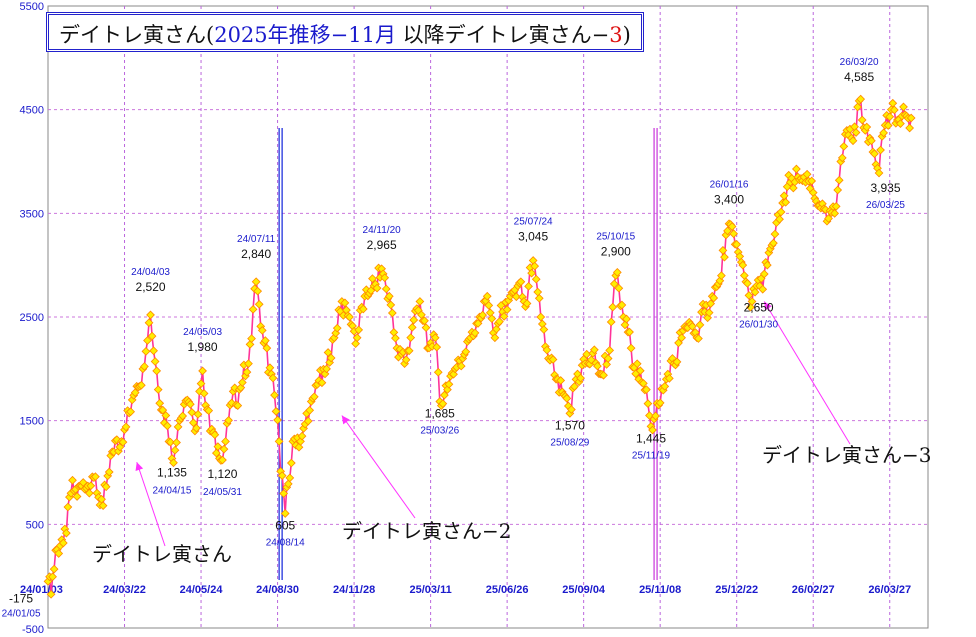 Image resolution: width=976 pixels, height=637 pixels. I want to click on annotation-date: 26/01/30, so click(758, 324).